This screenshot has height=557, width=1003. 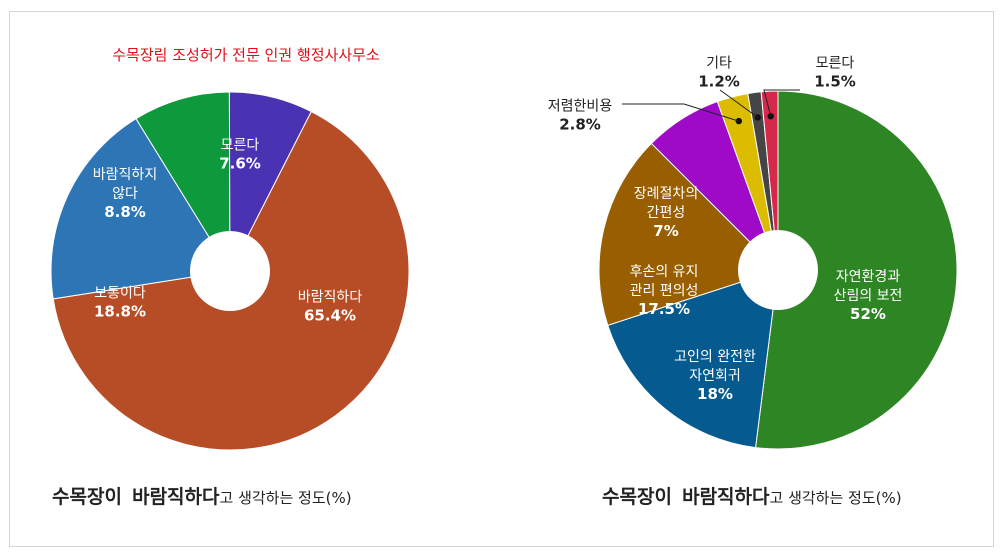 I want to click on slice-label-2-line: 보통이다, so click(x=120, y=294).